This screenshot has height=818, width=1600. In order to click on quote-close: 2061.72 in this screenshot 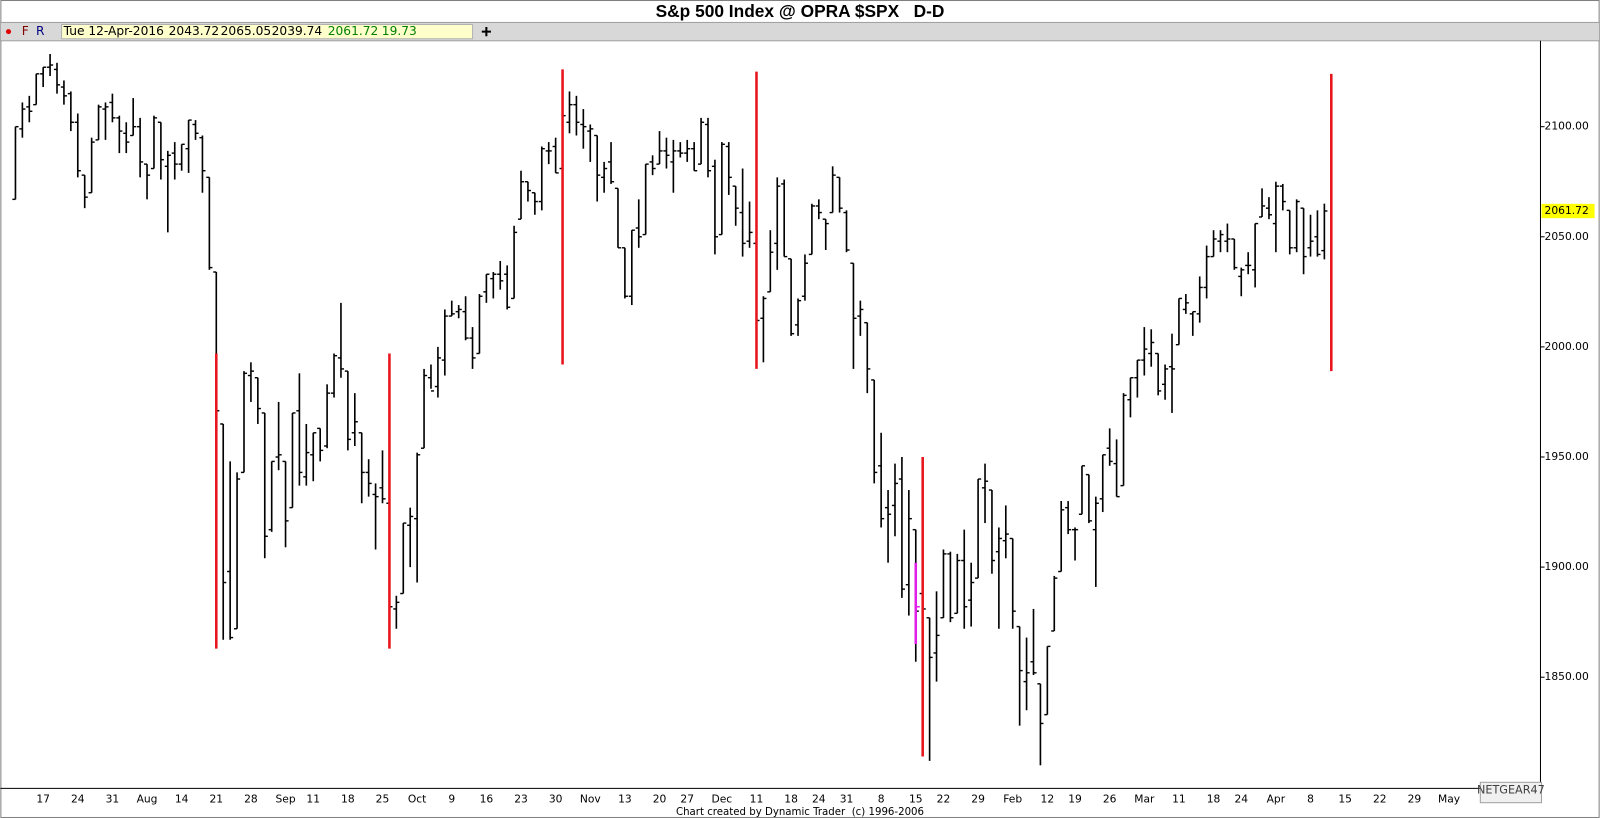, I will do `click(353, 31)`.